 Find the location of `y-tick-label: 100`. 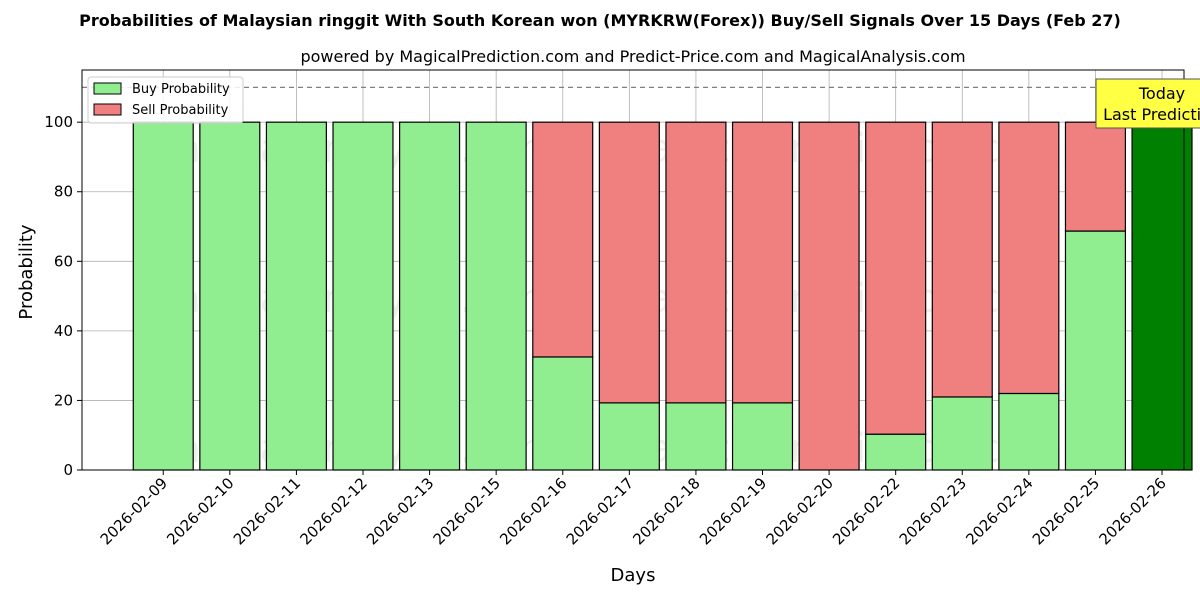

y-tick-label: 100 is located at coordinates (58, 122).